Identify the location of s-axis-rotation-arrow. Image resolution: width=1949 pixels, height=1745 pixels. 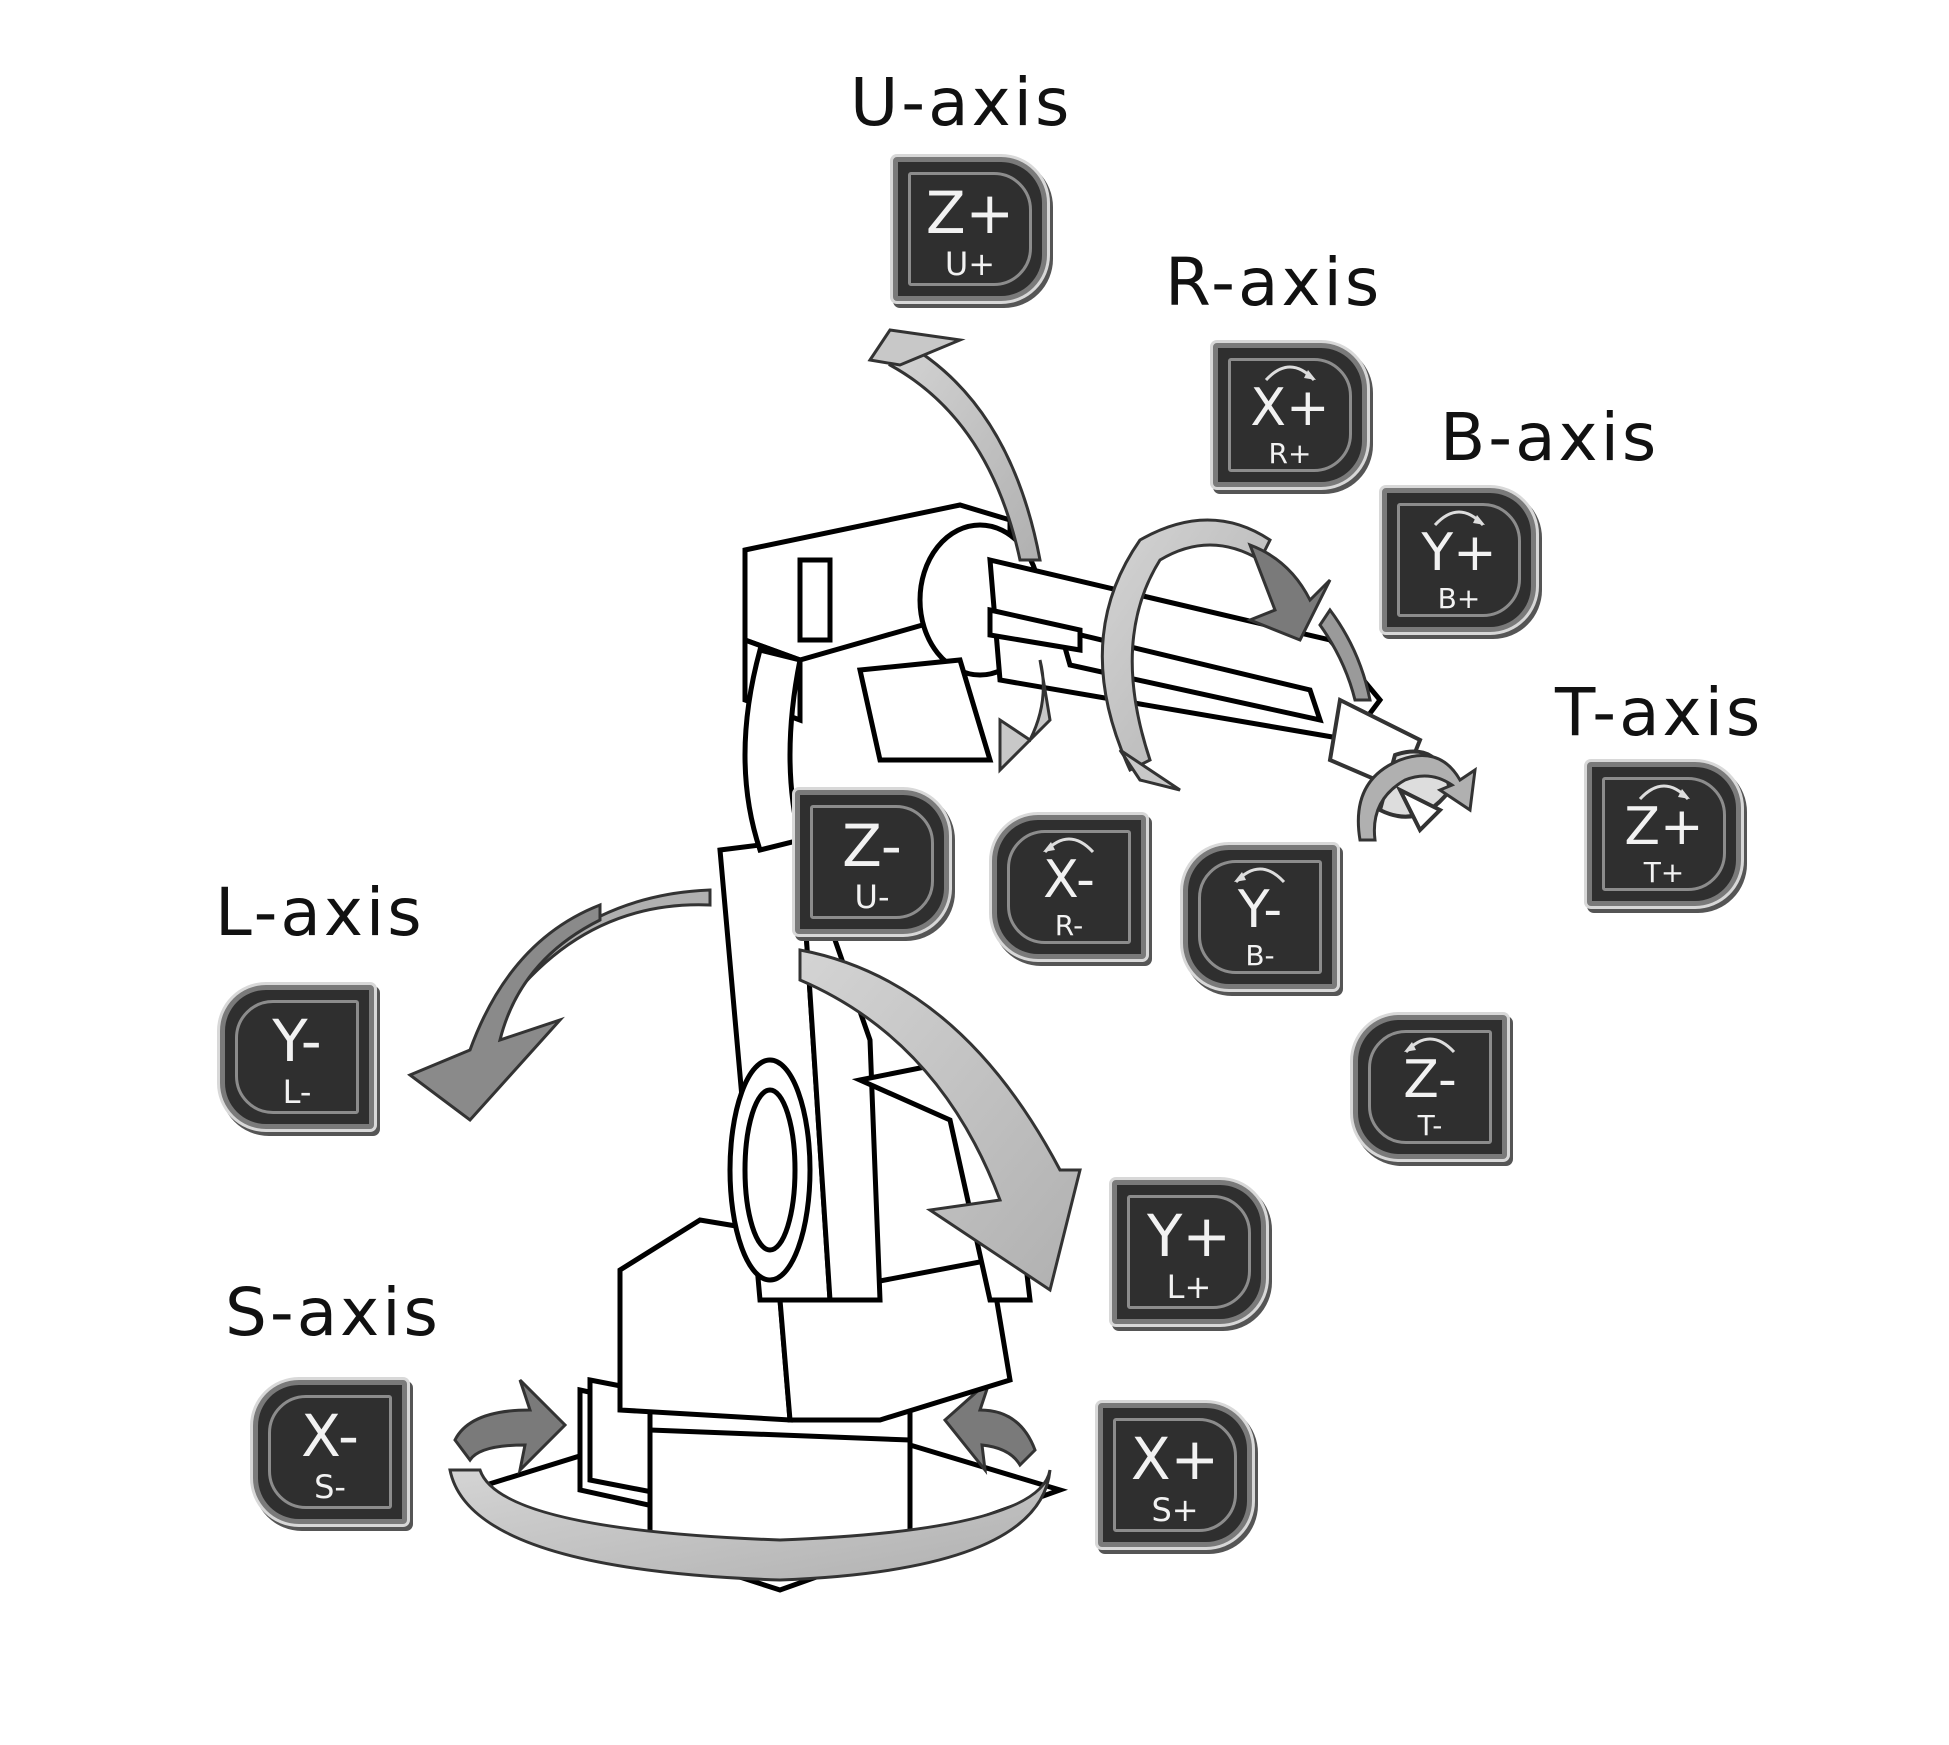
(750, 1478).